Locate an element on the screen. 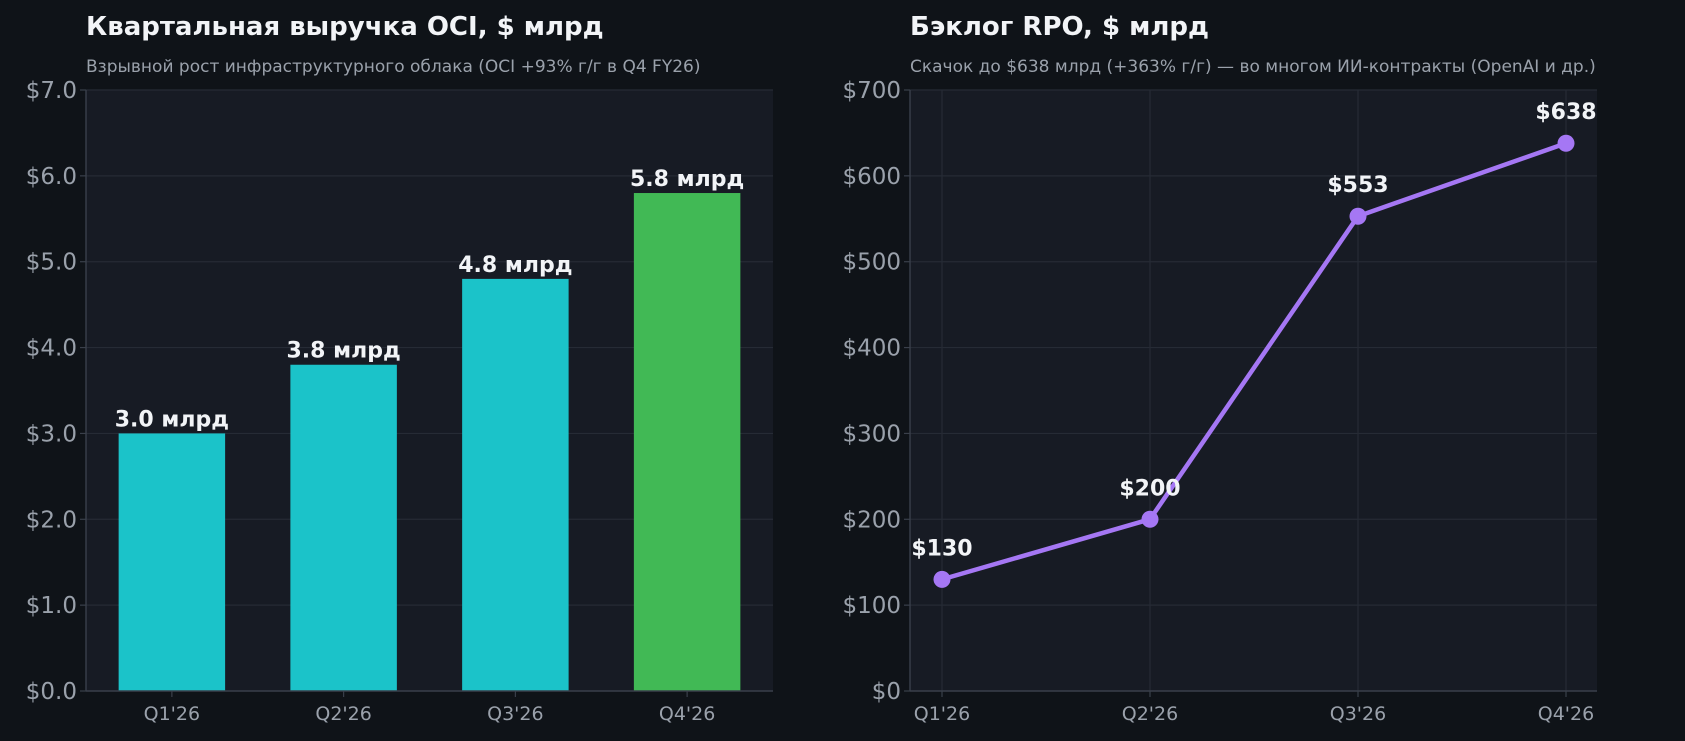 The image size is (1685, 741). oci-x-tick-label: Q3'26 is located at coordinates (515, 714).